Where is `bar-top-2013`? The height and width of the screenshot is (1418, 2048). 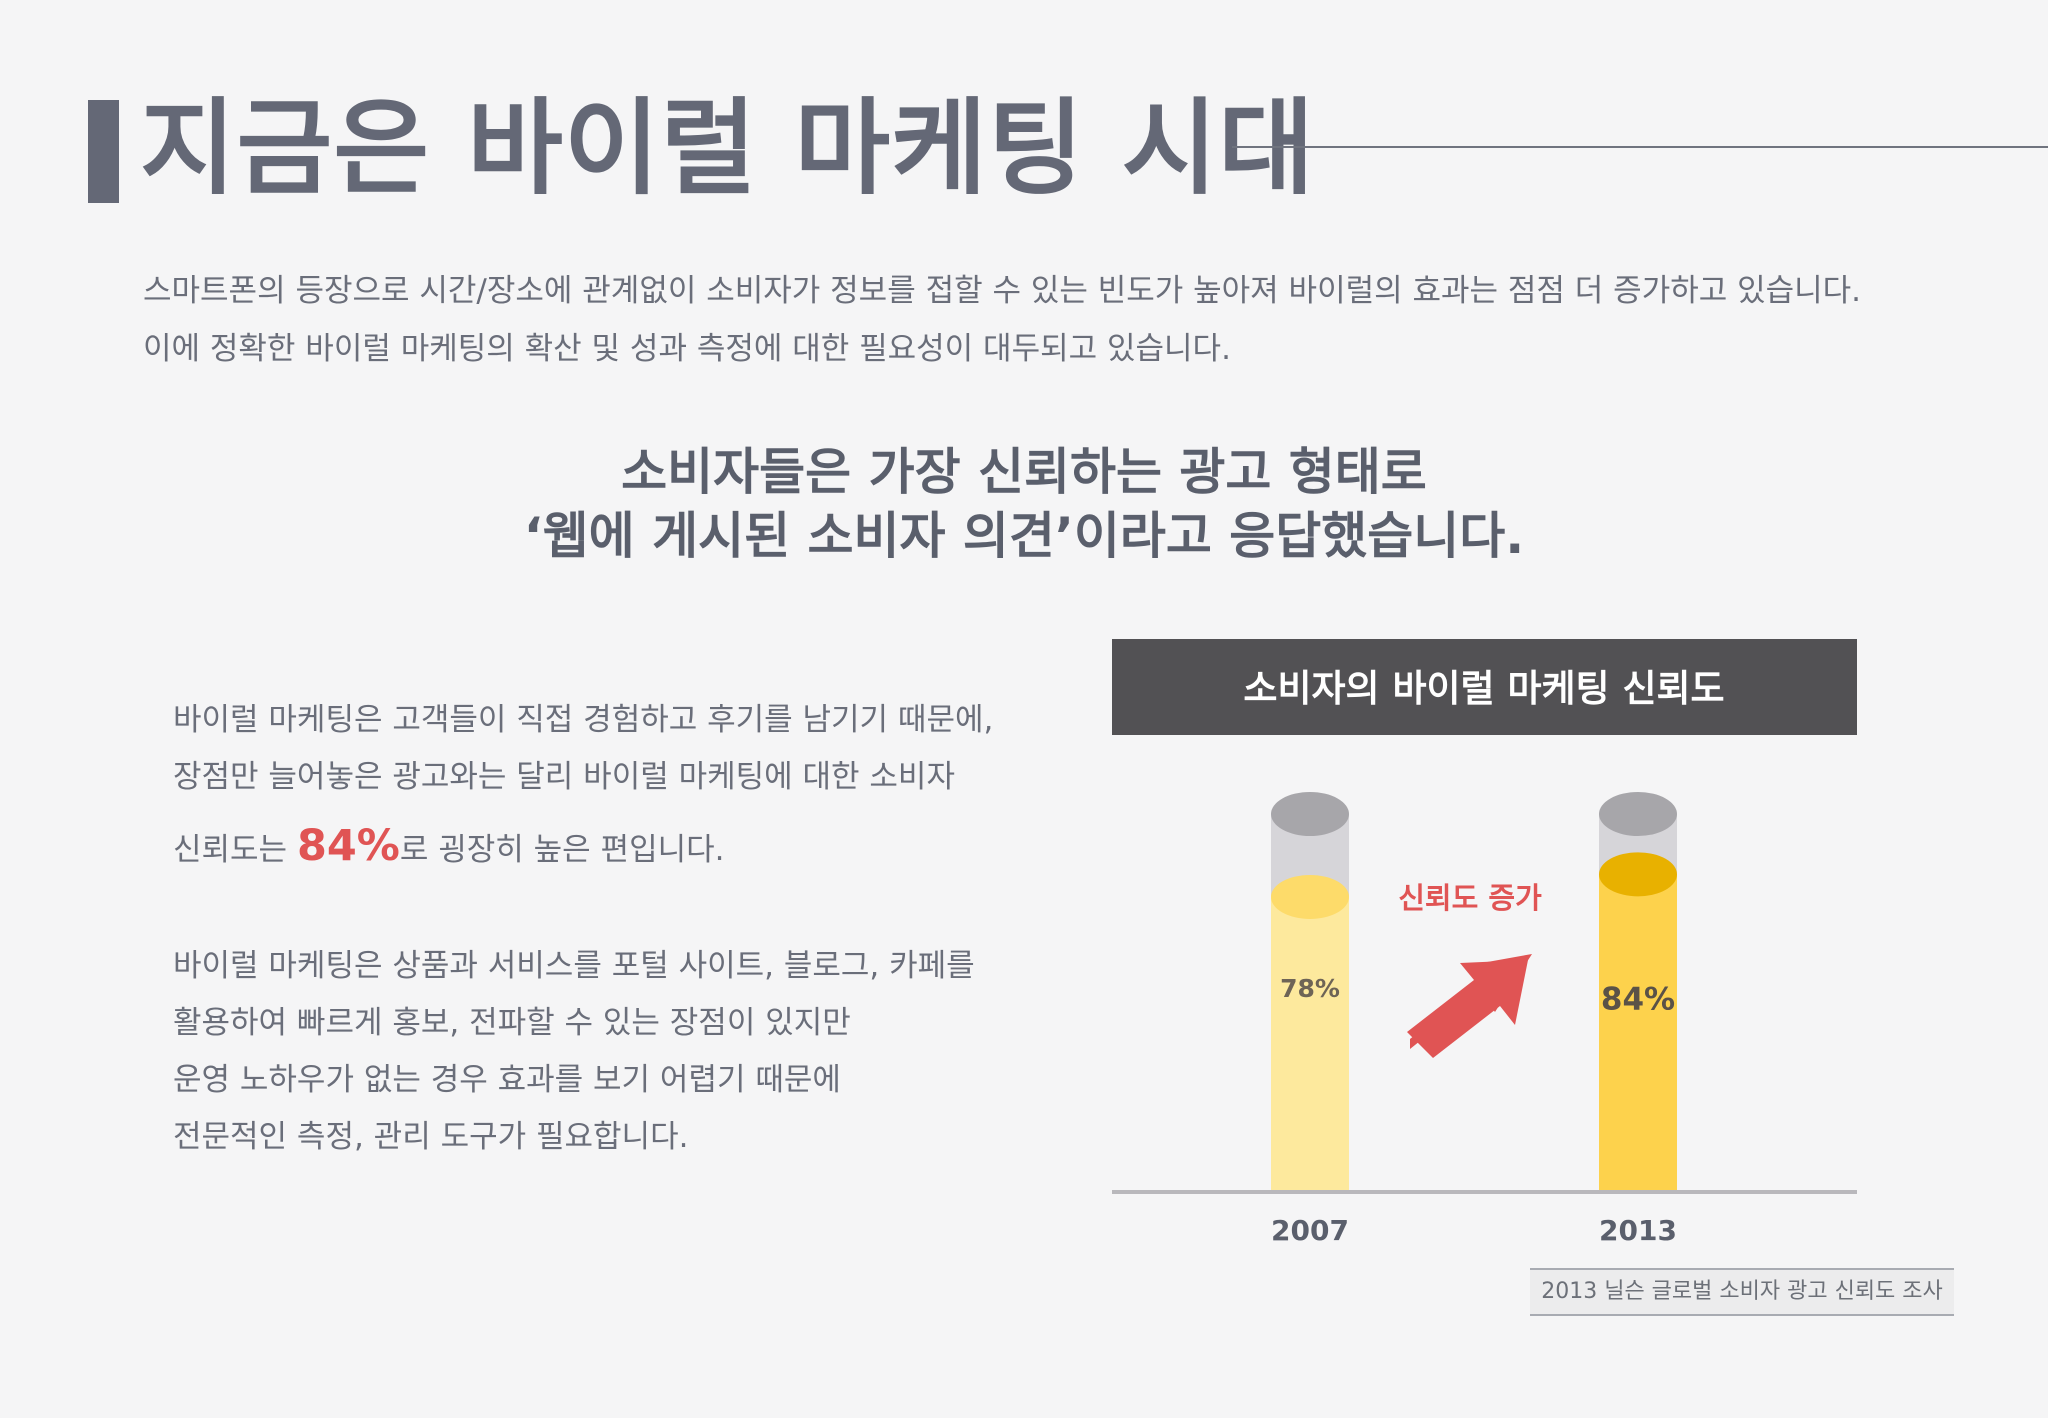
bar-top-2013 is located at coordinates (1638, 874).